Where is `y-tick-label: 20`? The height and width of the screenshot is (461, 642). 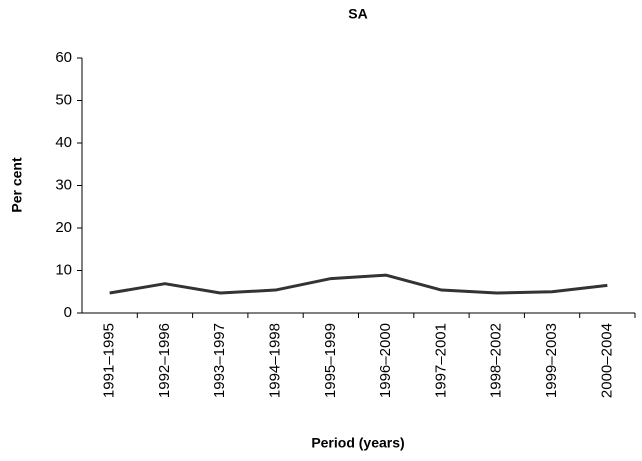
y-tick-label: 20 is located at coordinates (63, 227).